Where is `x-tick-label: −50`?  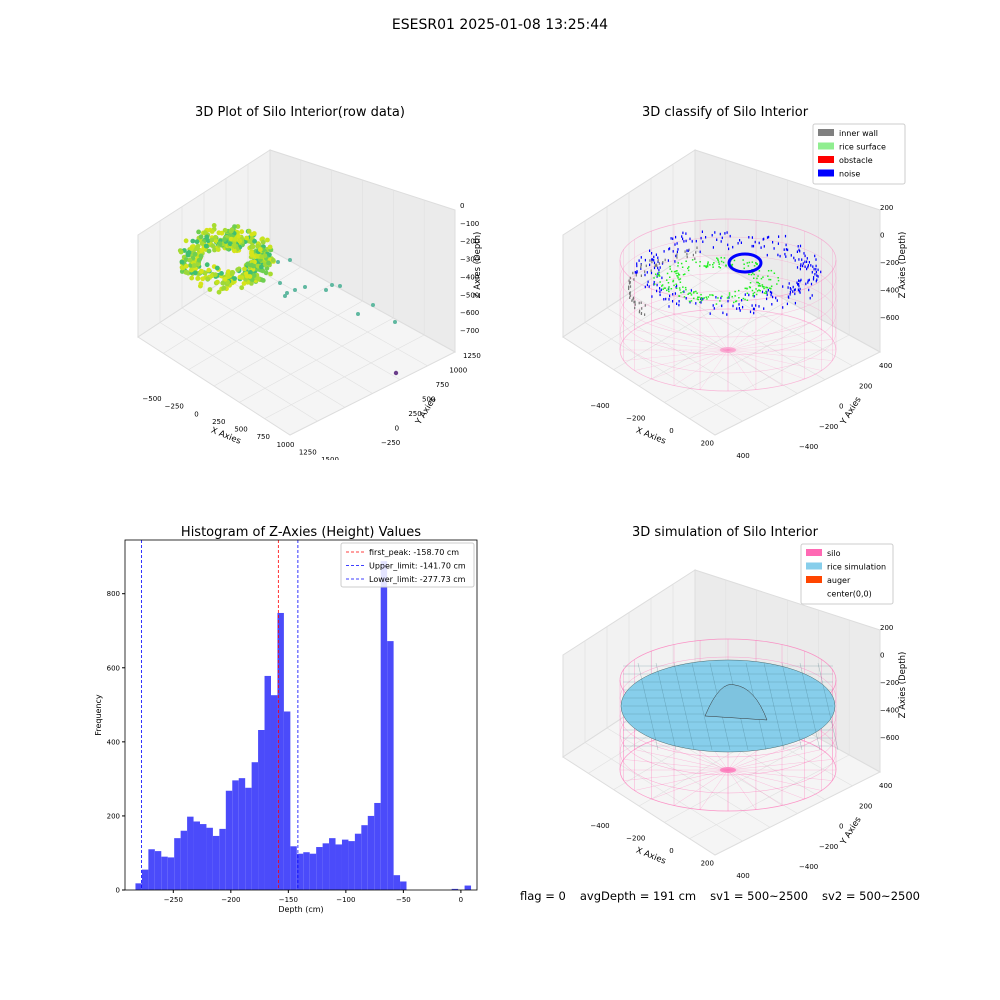 x-tick-label: −50 is located at coordinates (403, 900).